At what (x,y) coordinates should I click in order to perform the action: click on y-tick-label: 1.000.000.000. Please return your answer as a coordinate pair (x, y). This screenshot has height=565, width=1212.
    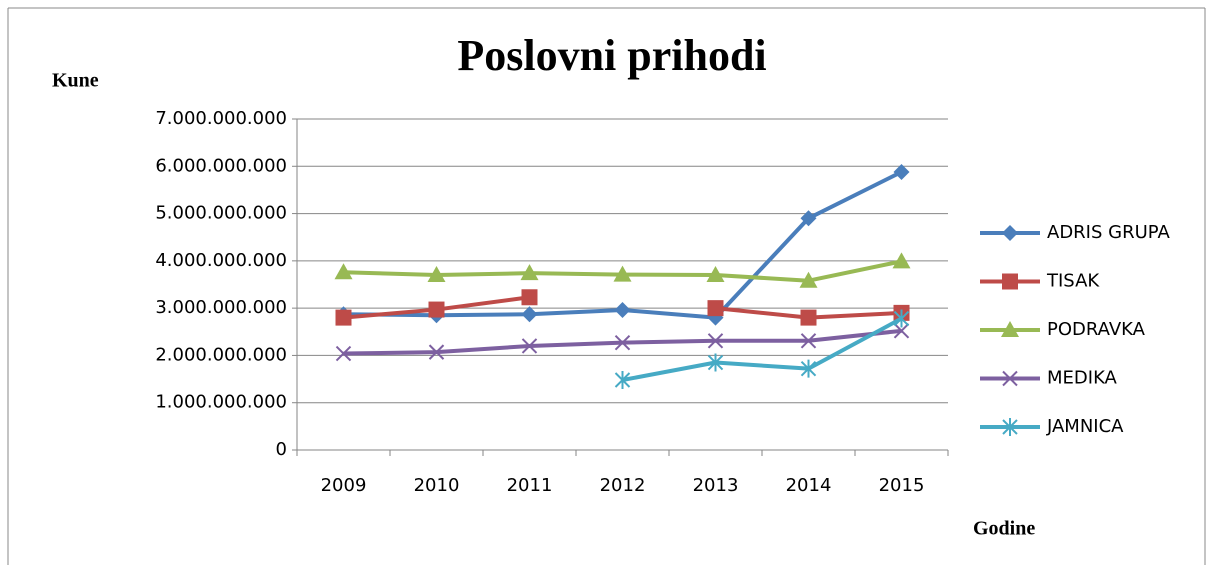
    Looking at the image, I should click on (221, 402).